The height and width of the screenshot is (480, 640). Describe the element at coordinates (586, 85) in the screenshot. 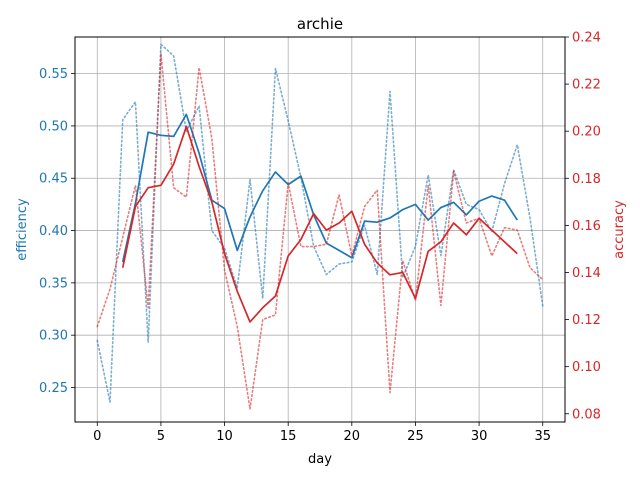

I see `y-tick-label-right: 0.22` at that location.